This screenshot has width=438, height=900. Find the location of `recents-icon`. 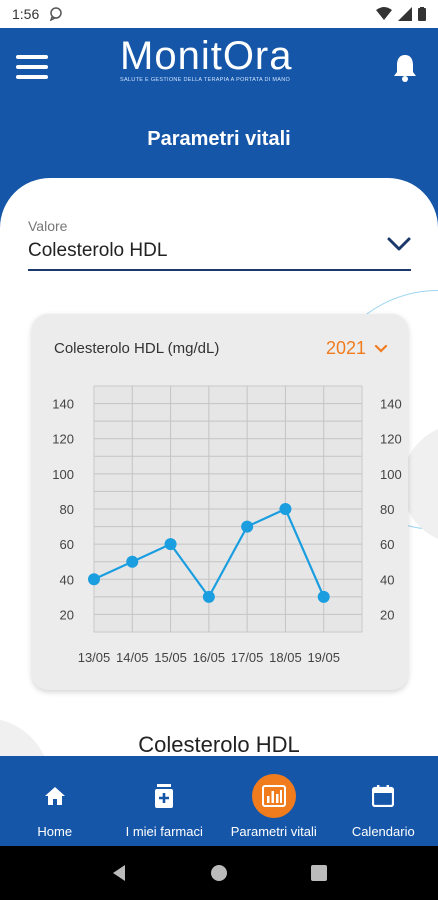

recents-icon is located at coordinates (318, 873).